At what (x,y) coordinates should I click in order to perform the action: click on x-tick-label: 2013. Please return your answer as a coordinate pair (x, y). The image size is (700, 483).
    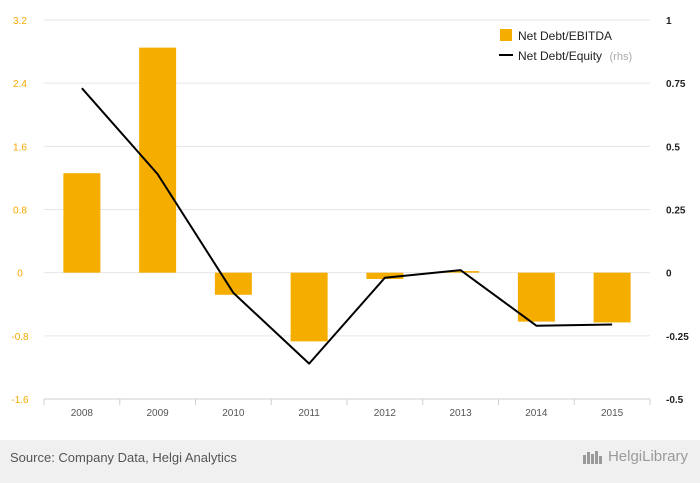
    Looking at the image, I should click on (461, 413).